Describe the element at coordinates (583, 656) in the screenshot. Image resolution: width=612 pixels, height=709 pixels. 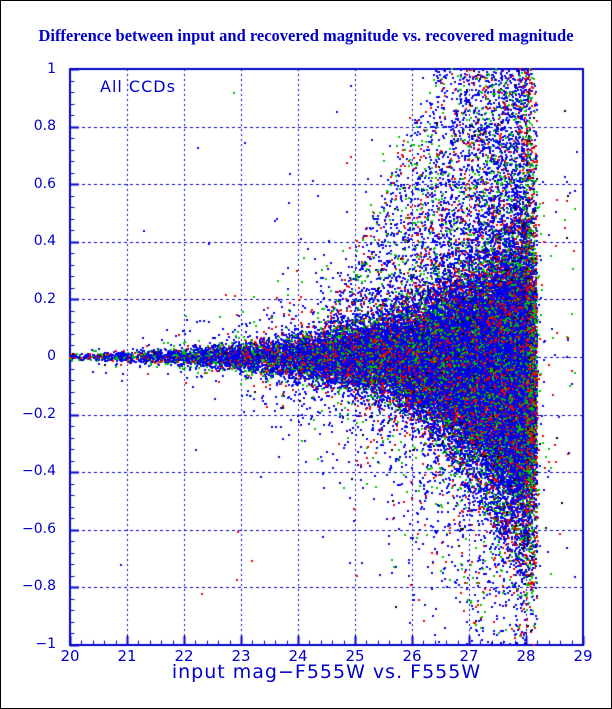
I see `x-tick-label: 29` at that location.